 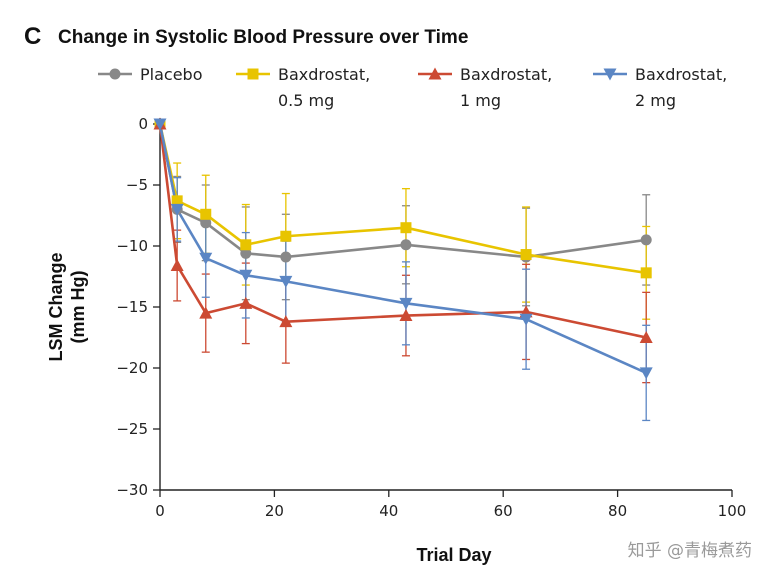 I want to click on y-tick-label: −20, so click(x=132, y=368).